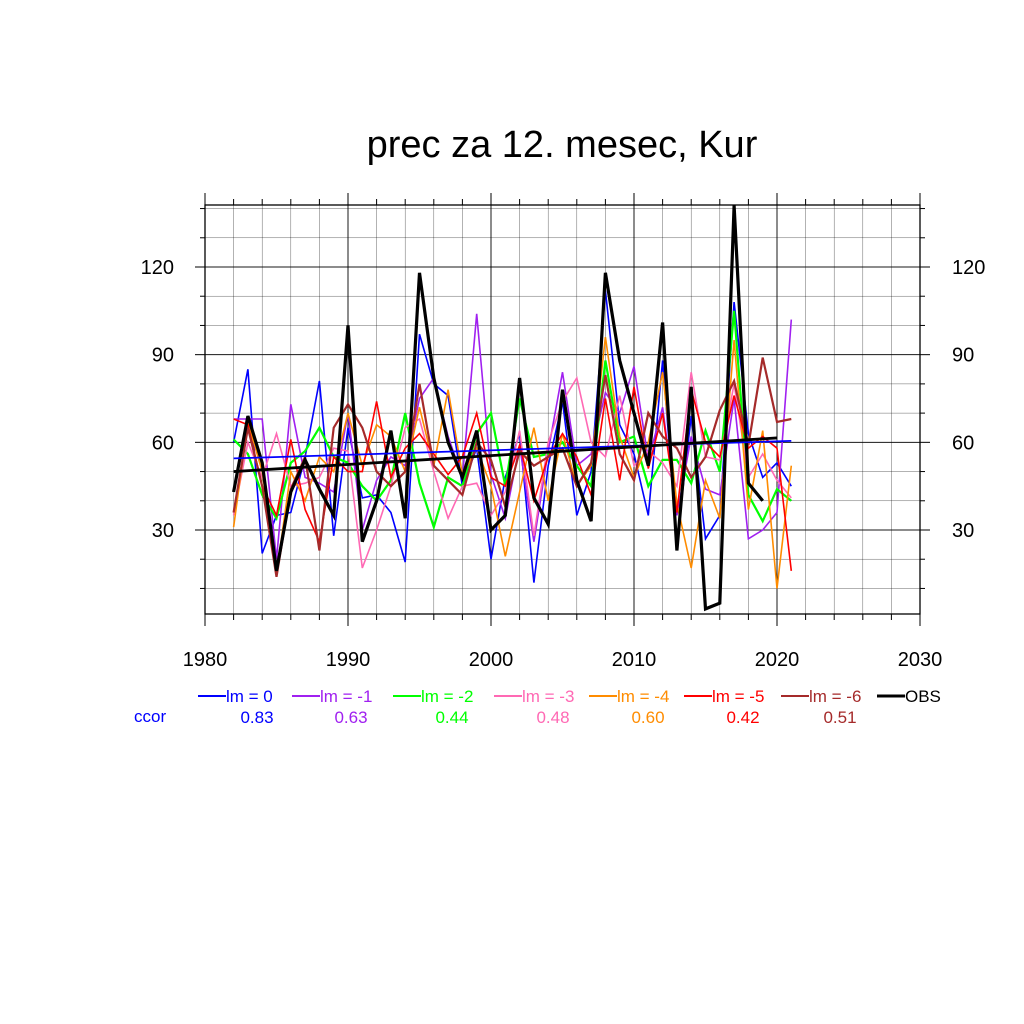  What do you see at coordinates (163, 356) in the screenshot?
I see `y-tick-label-left: 90` at bounding box center [163, 356].